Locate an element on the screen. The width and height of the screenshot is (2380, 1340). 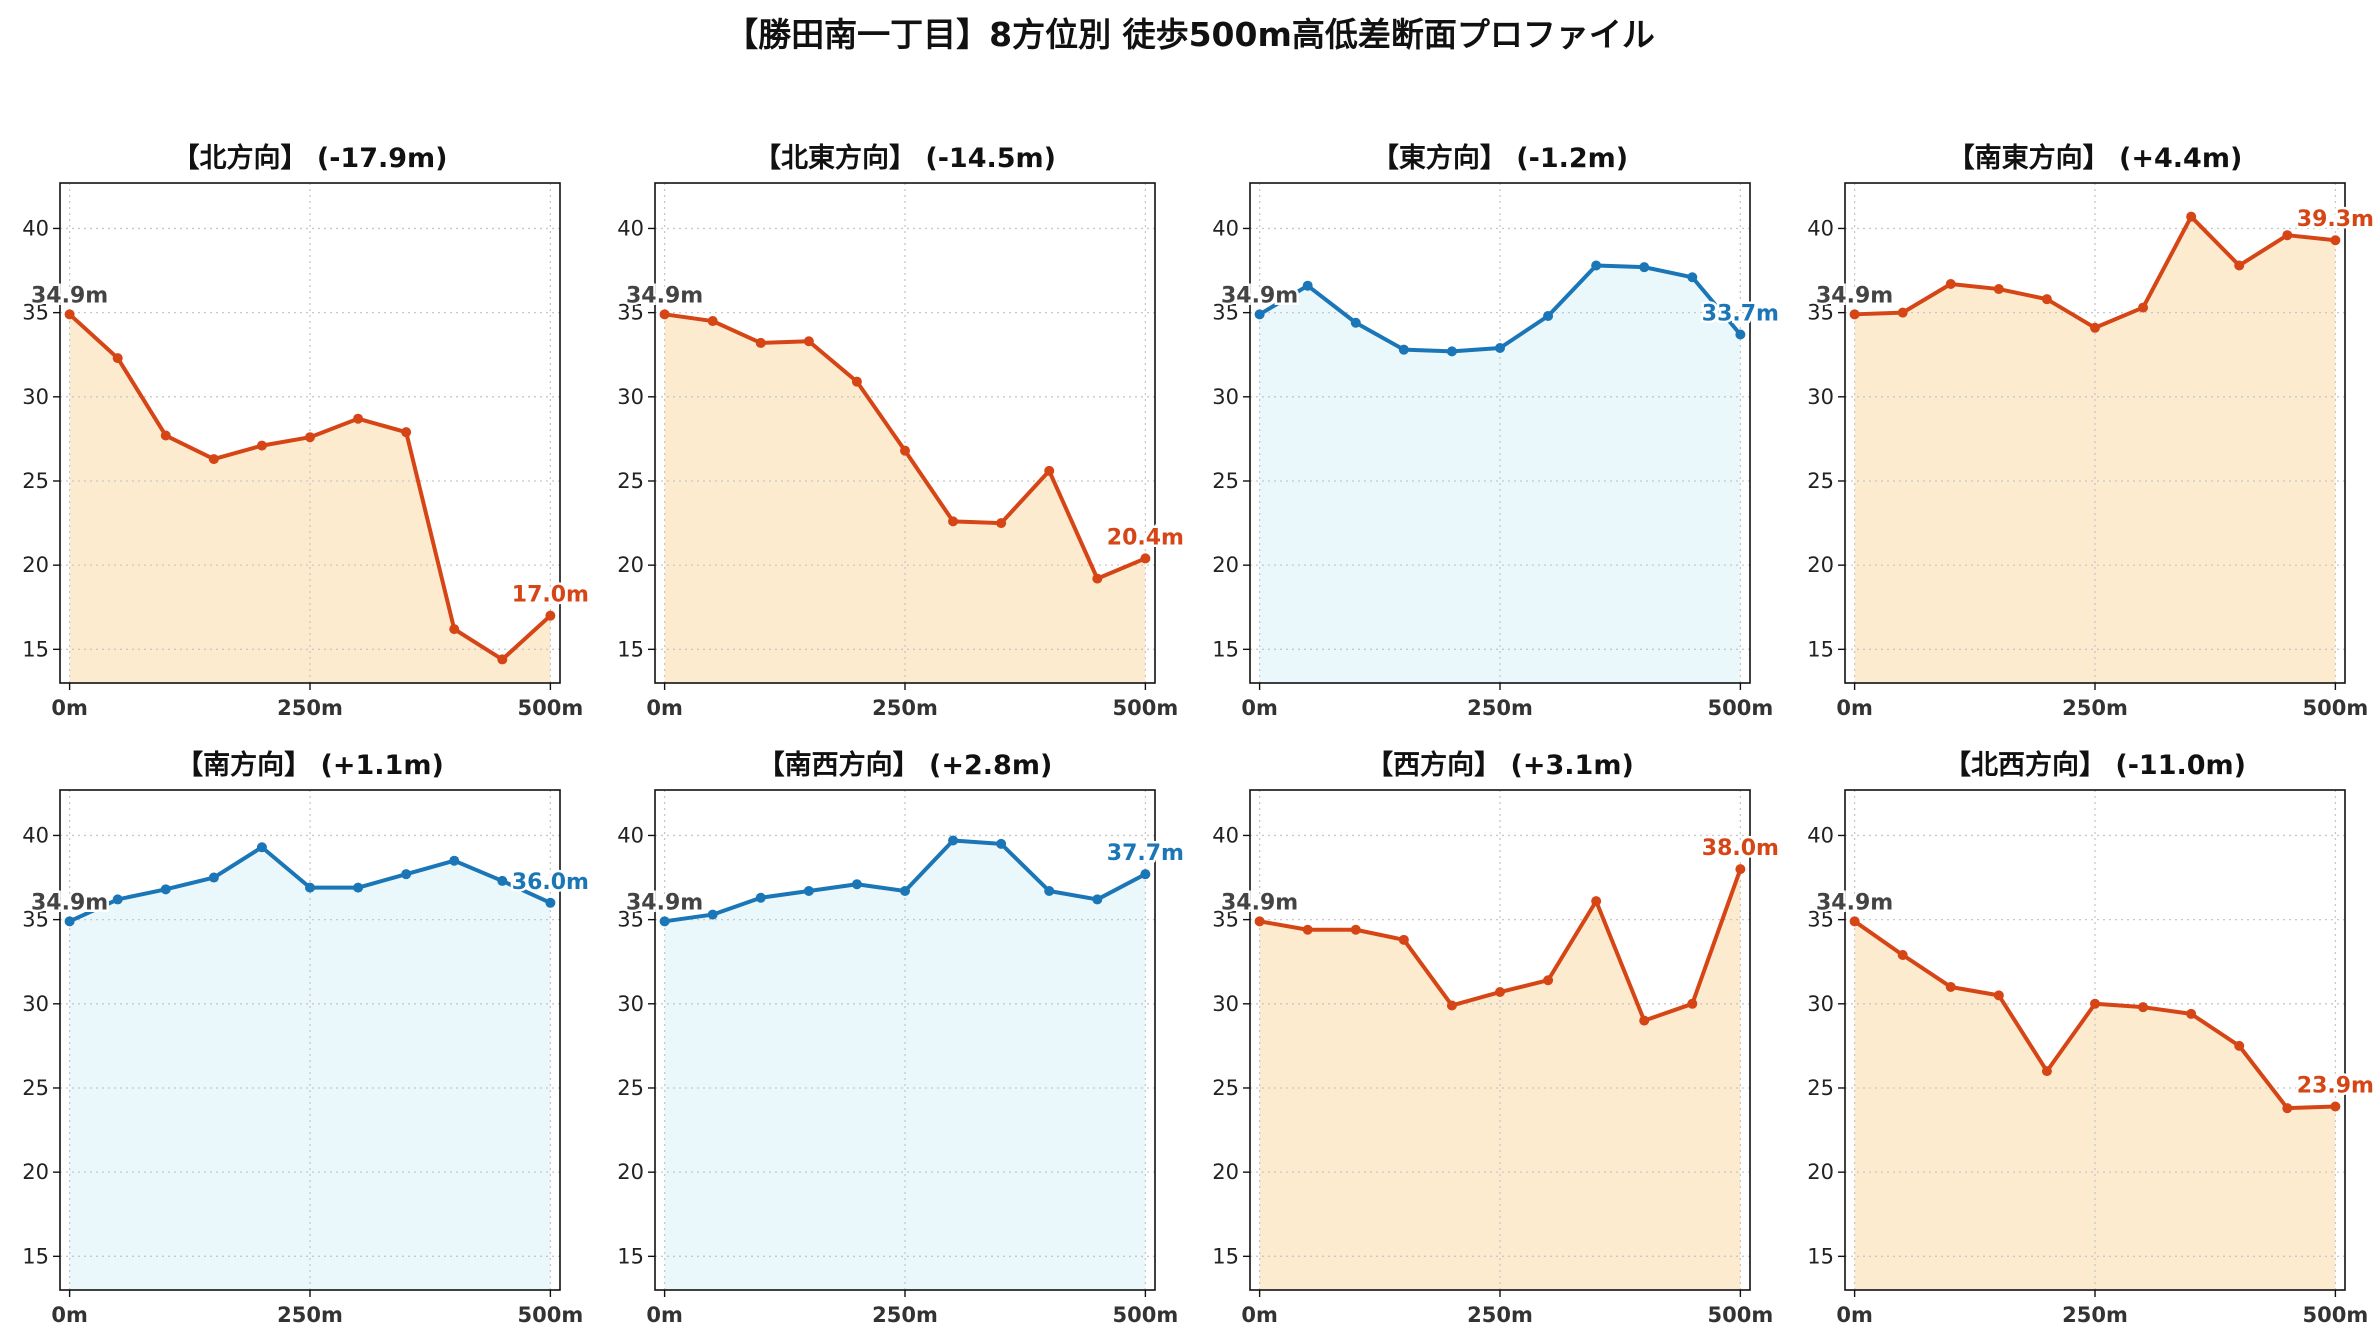
panel-title: 【東方向】 (-1.2m) is located at coordinates (1500, 158).